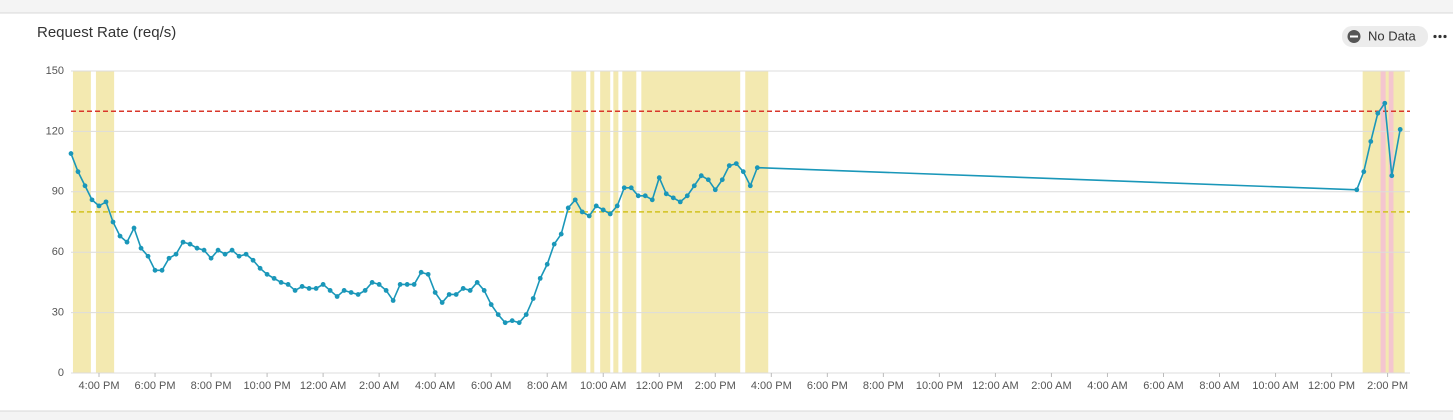 This screenshot has height=420, width=1453. I want to click on status-text: No Data, so click(1392, 35).